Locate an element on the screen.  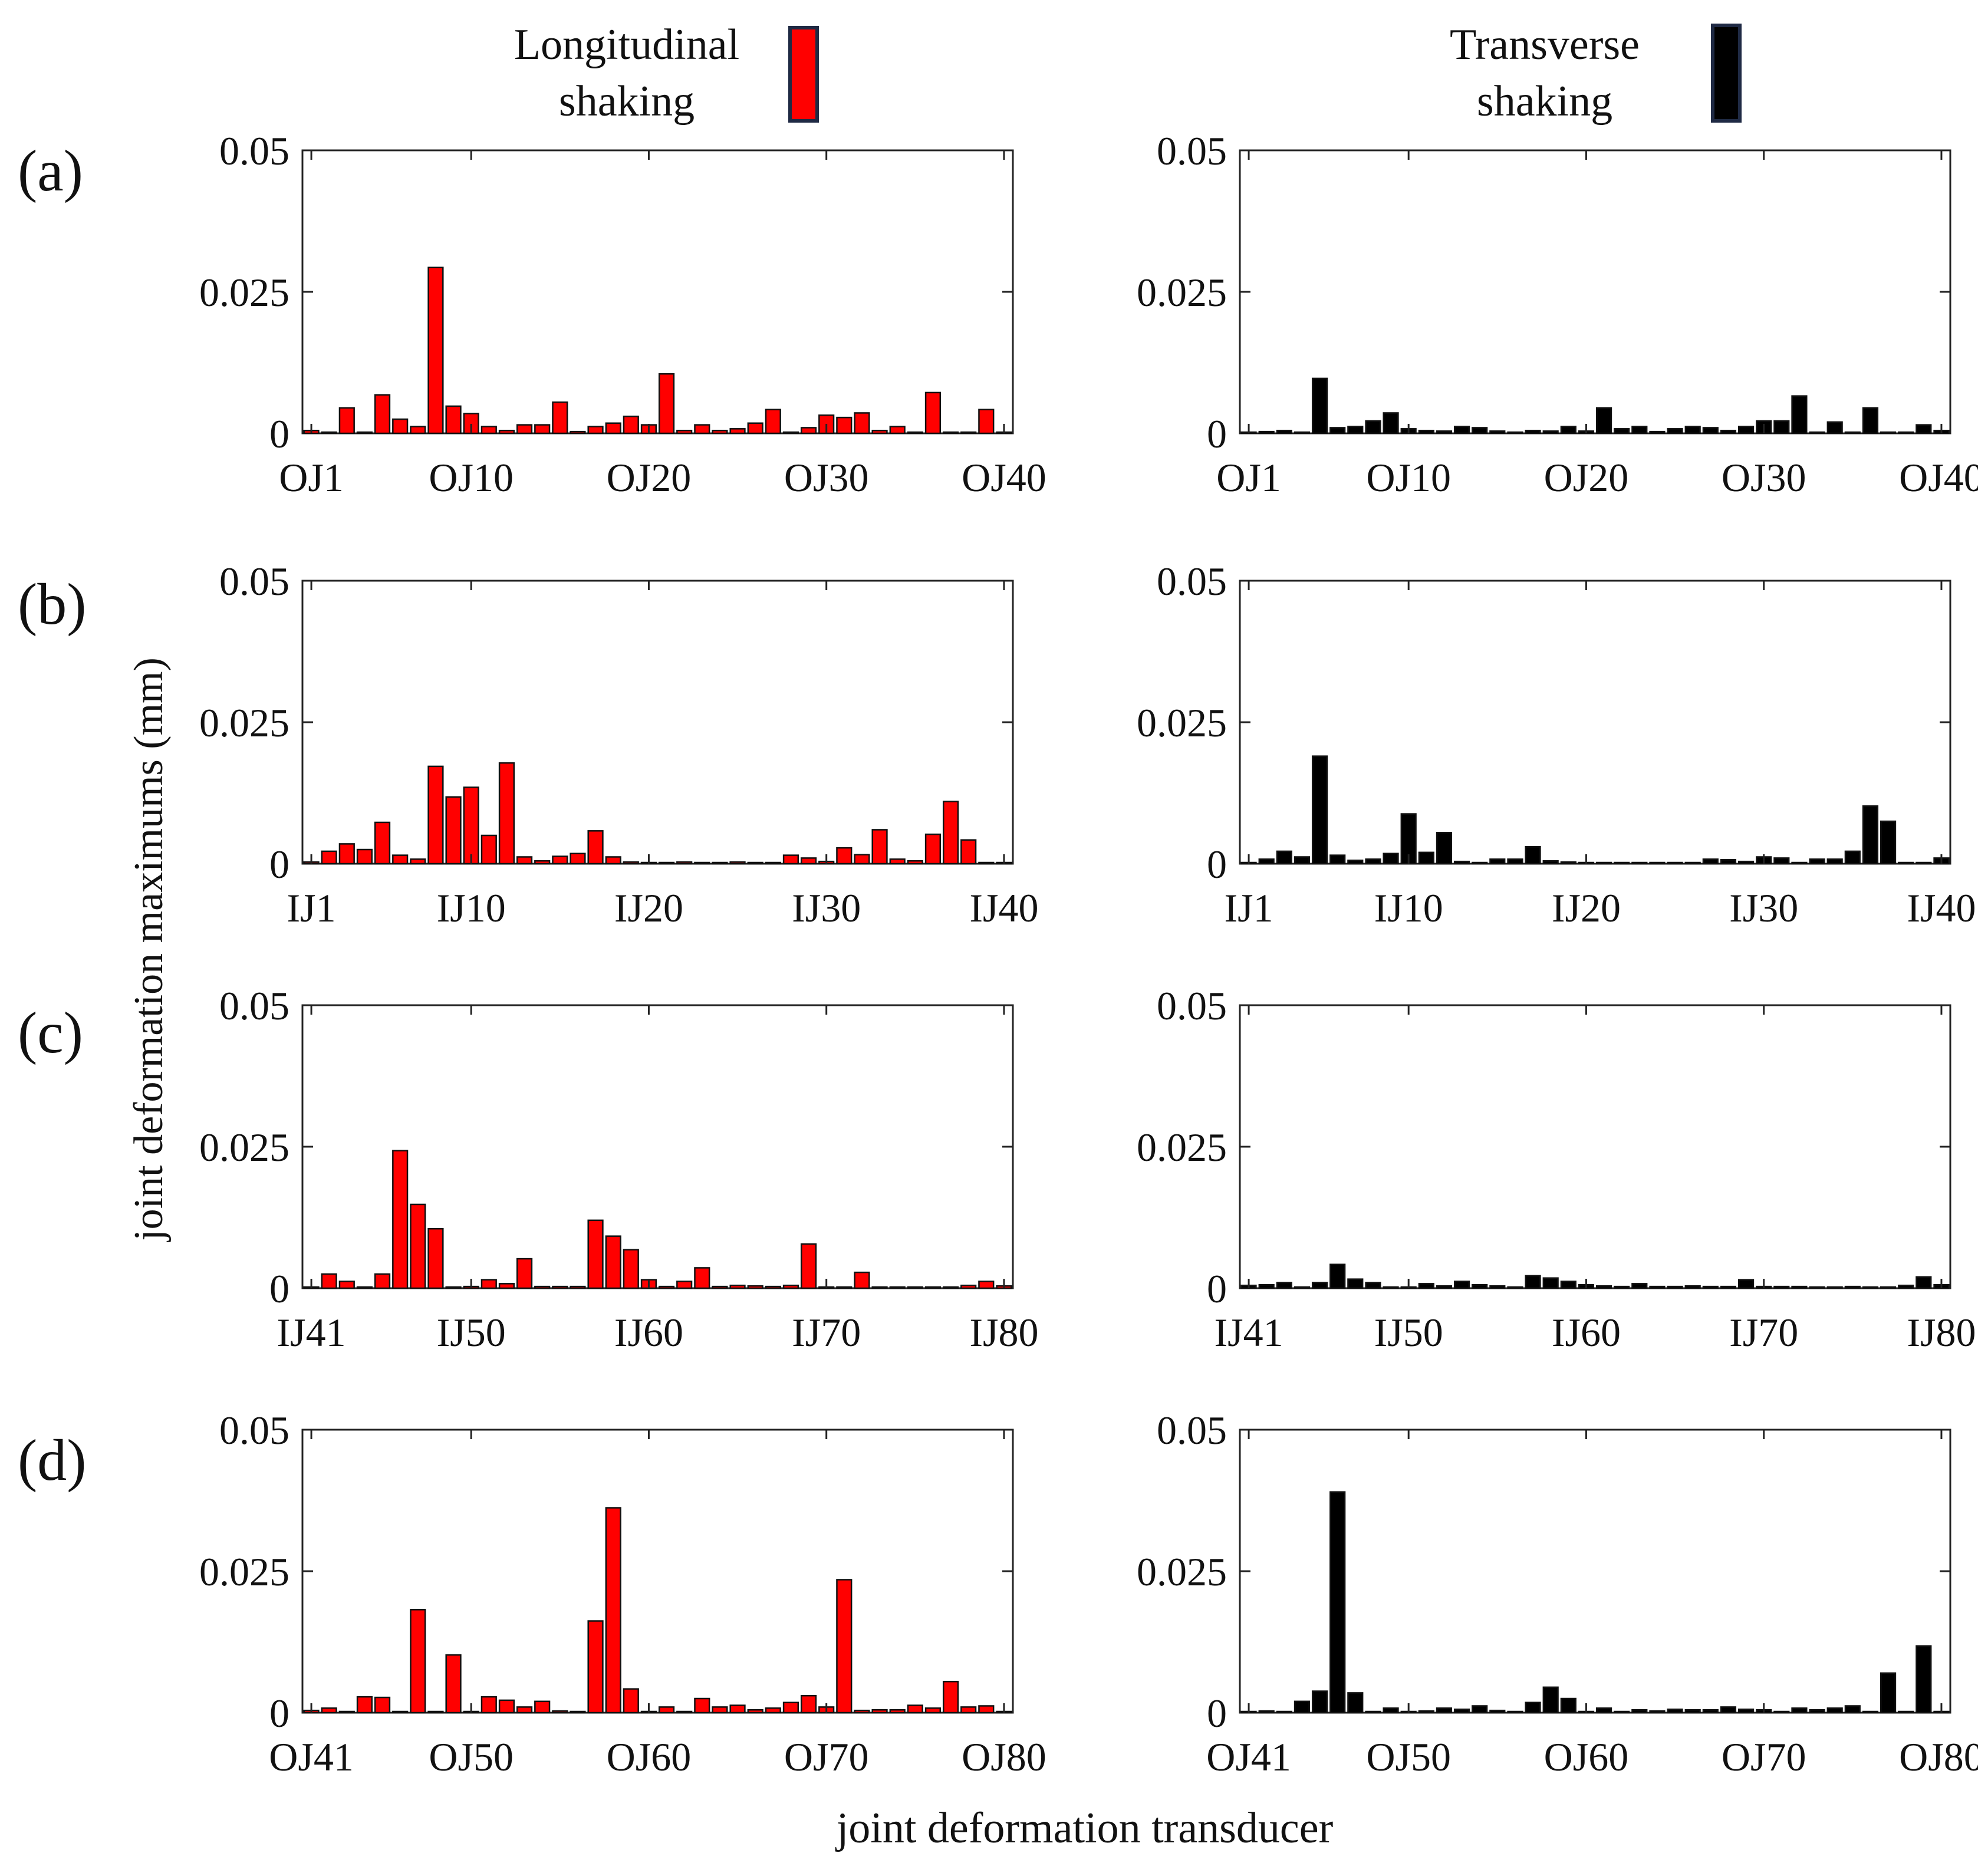
x-tick-label: IJ1 is located at coordinates (1249, 908).